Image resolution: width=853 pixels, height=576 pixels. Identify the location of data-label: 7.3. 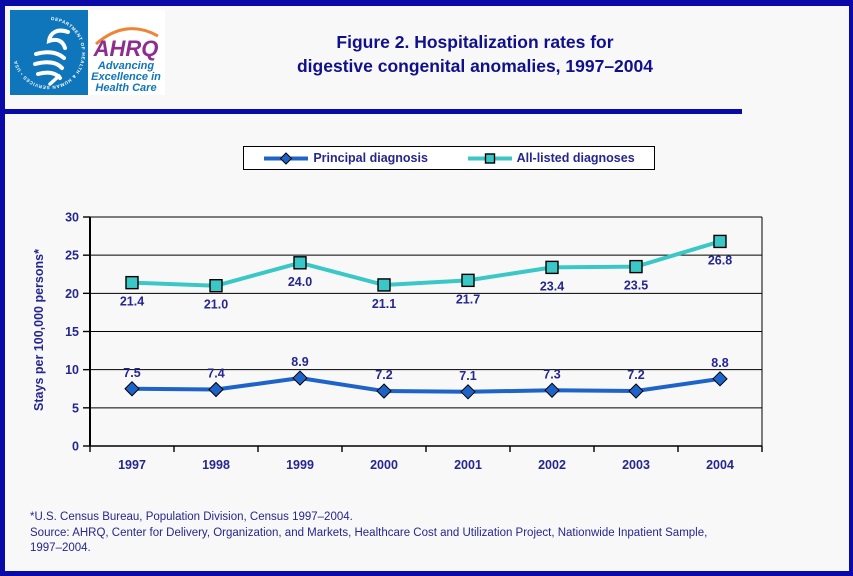
(551, 374).